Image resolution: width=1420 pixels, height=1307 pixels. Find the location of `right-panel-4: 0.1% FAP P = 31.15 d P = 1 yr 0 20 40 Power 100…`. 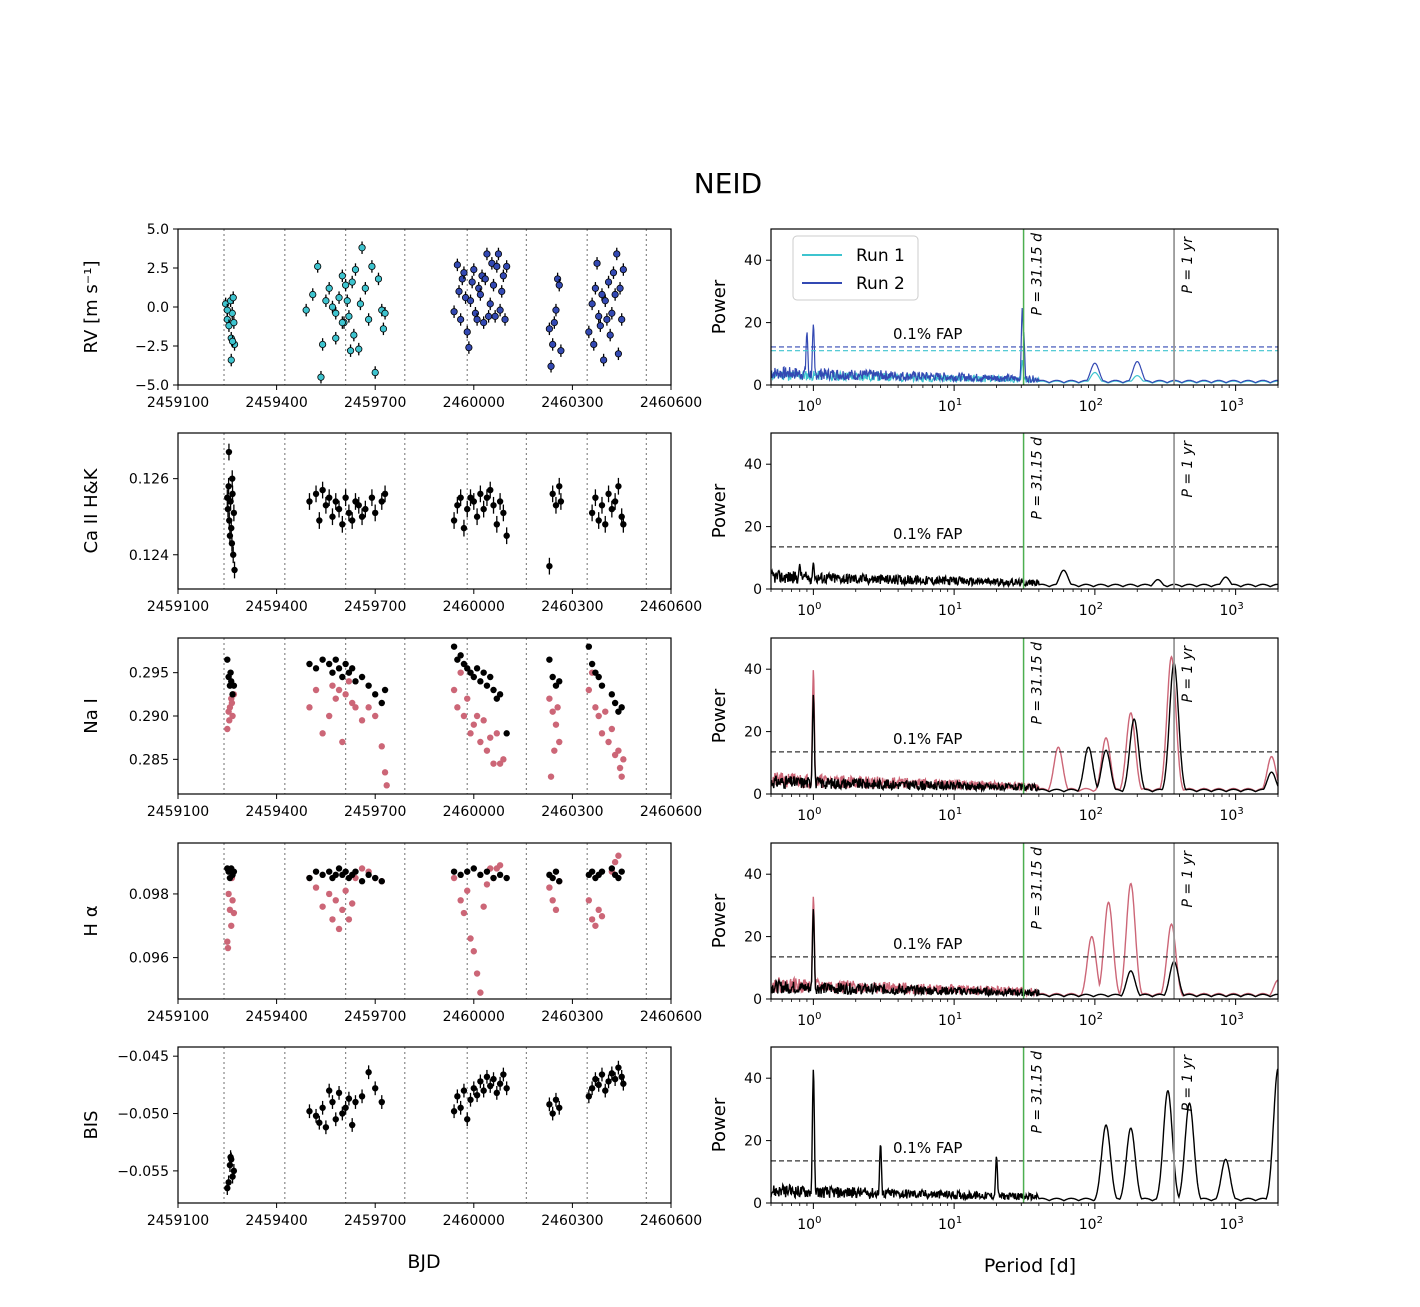

right-panel-4: 0.1% FAP P = 31.15 d P = 1 yr 0 20 40 Power 100… is located at coordinates (994, 935).